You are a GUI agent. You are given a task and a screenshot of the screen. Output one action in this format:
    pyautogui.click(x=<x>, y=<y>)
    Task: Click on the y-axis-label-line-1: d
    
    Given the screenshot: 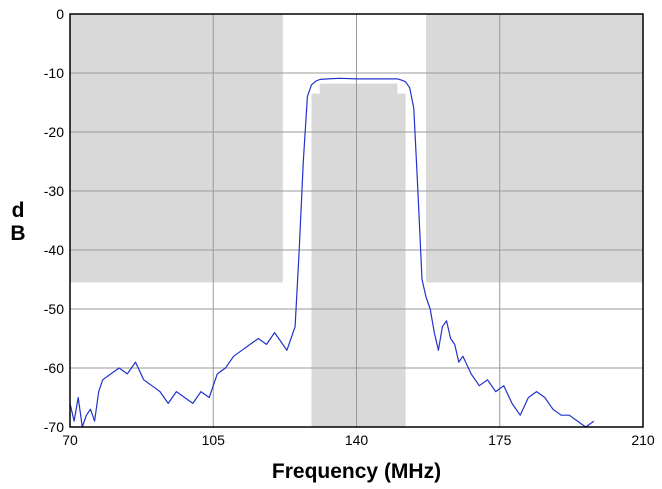 What is the action you would take?
    pyautogui.click(x=18, y=210)
    